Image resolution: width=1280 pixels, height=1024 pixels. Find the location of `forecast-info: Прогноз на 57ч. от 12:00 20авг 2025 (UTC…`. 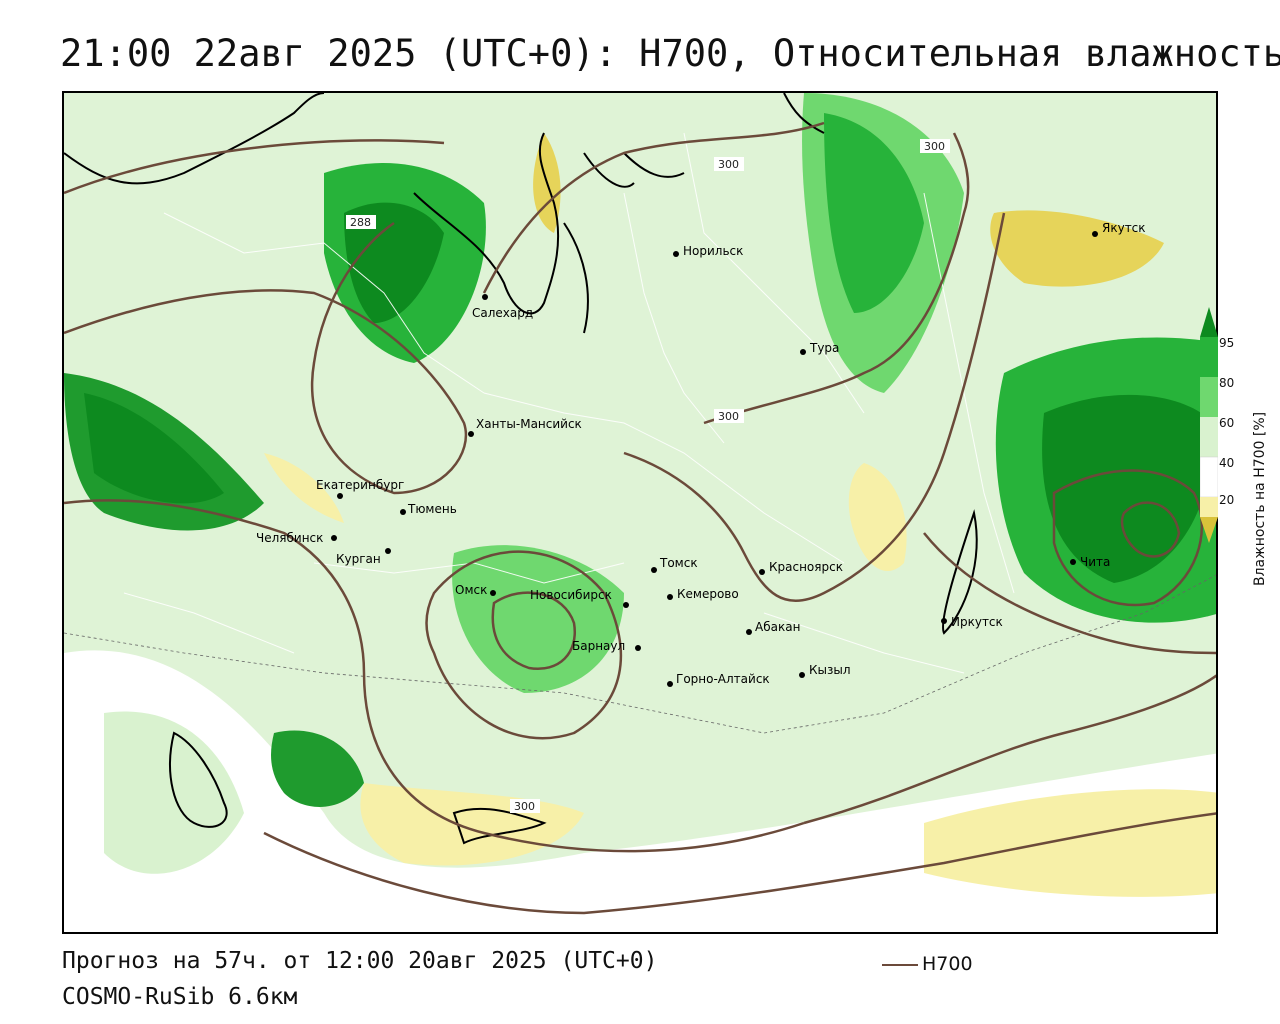

forecast-info: Прогноз на 57ч. от 12:00 20авг 2025 (UTC… is located at coordinates (360, 961).